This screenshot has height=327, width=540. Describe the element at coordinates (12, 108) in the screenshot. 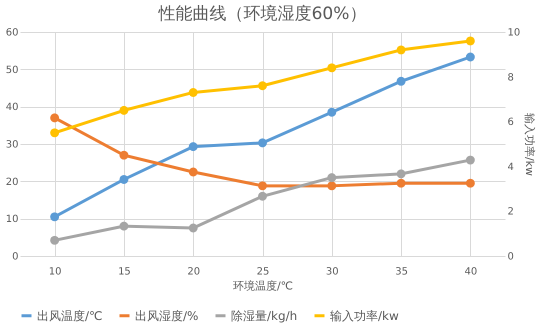

I see `y-tick-label: 40` at that location.